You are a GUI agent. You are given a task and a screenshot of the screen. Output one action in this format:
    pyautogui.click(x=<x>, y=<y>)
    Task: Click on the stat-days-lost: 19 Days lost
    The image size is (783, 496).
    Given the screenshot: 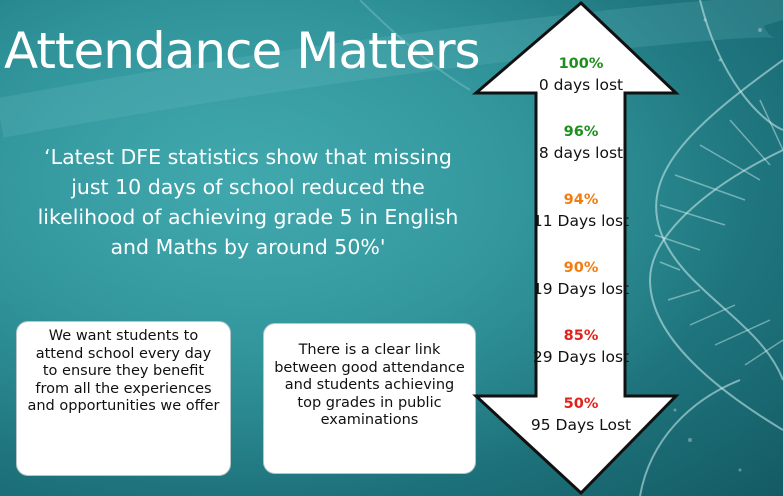 What is the action you would take?
    pyautogui.click(x=581, y=289)
    